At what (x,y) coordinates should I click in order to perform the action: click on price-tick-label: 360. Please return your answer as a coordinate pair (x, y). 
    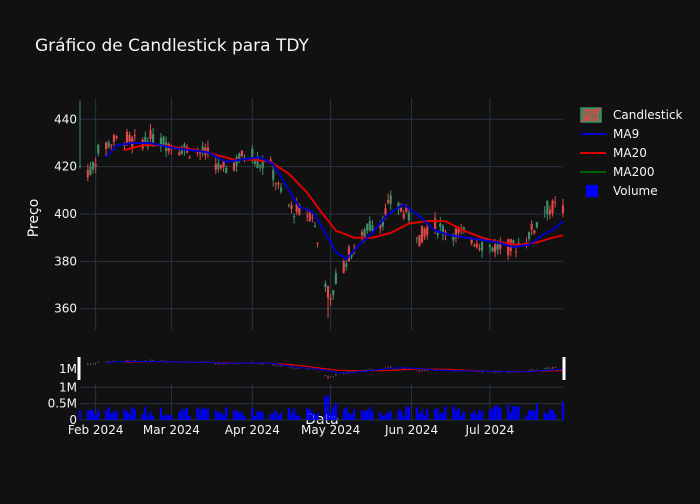
    Looking at the image, I should click on (65, 309).